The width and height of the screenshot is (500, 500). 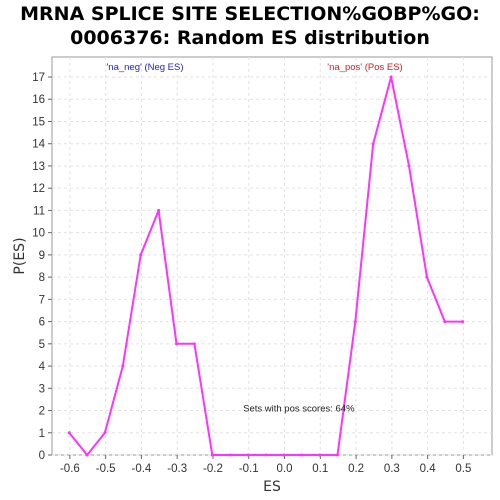 I want to click on y-tick-label: 9, so click(x=42, y=256).